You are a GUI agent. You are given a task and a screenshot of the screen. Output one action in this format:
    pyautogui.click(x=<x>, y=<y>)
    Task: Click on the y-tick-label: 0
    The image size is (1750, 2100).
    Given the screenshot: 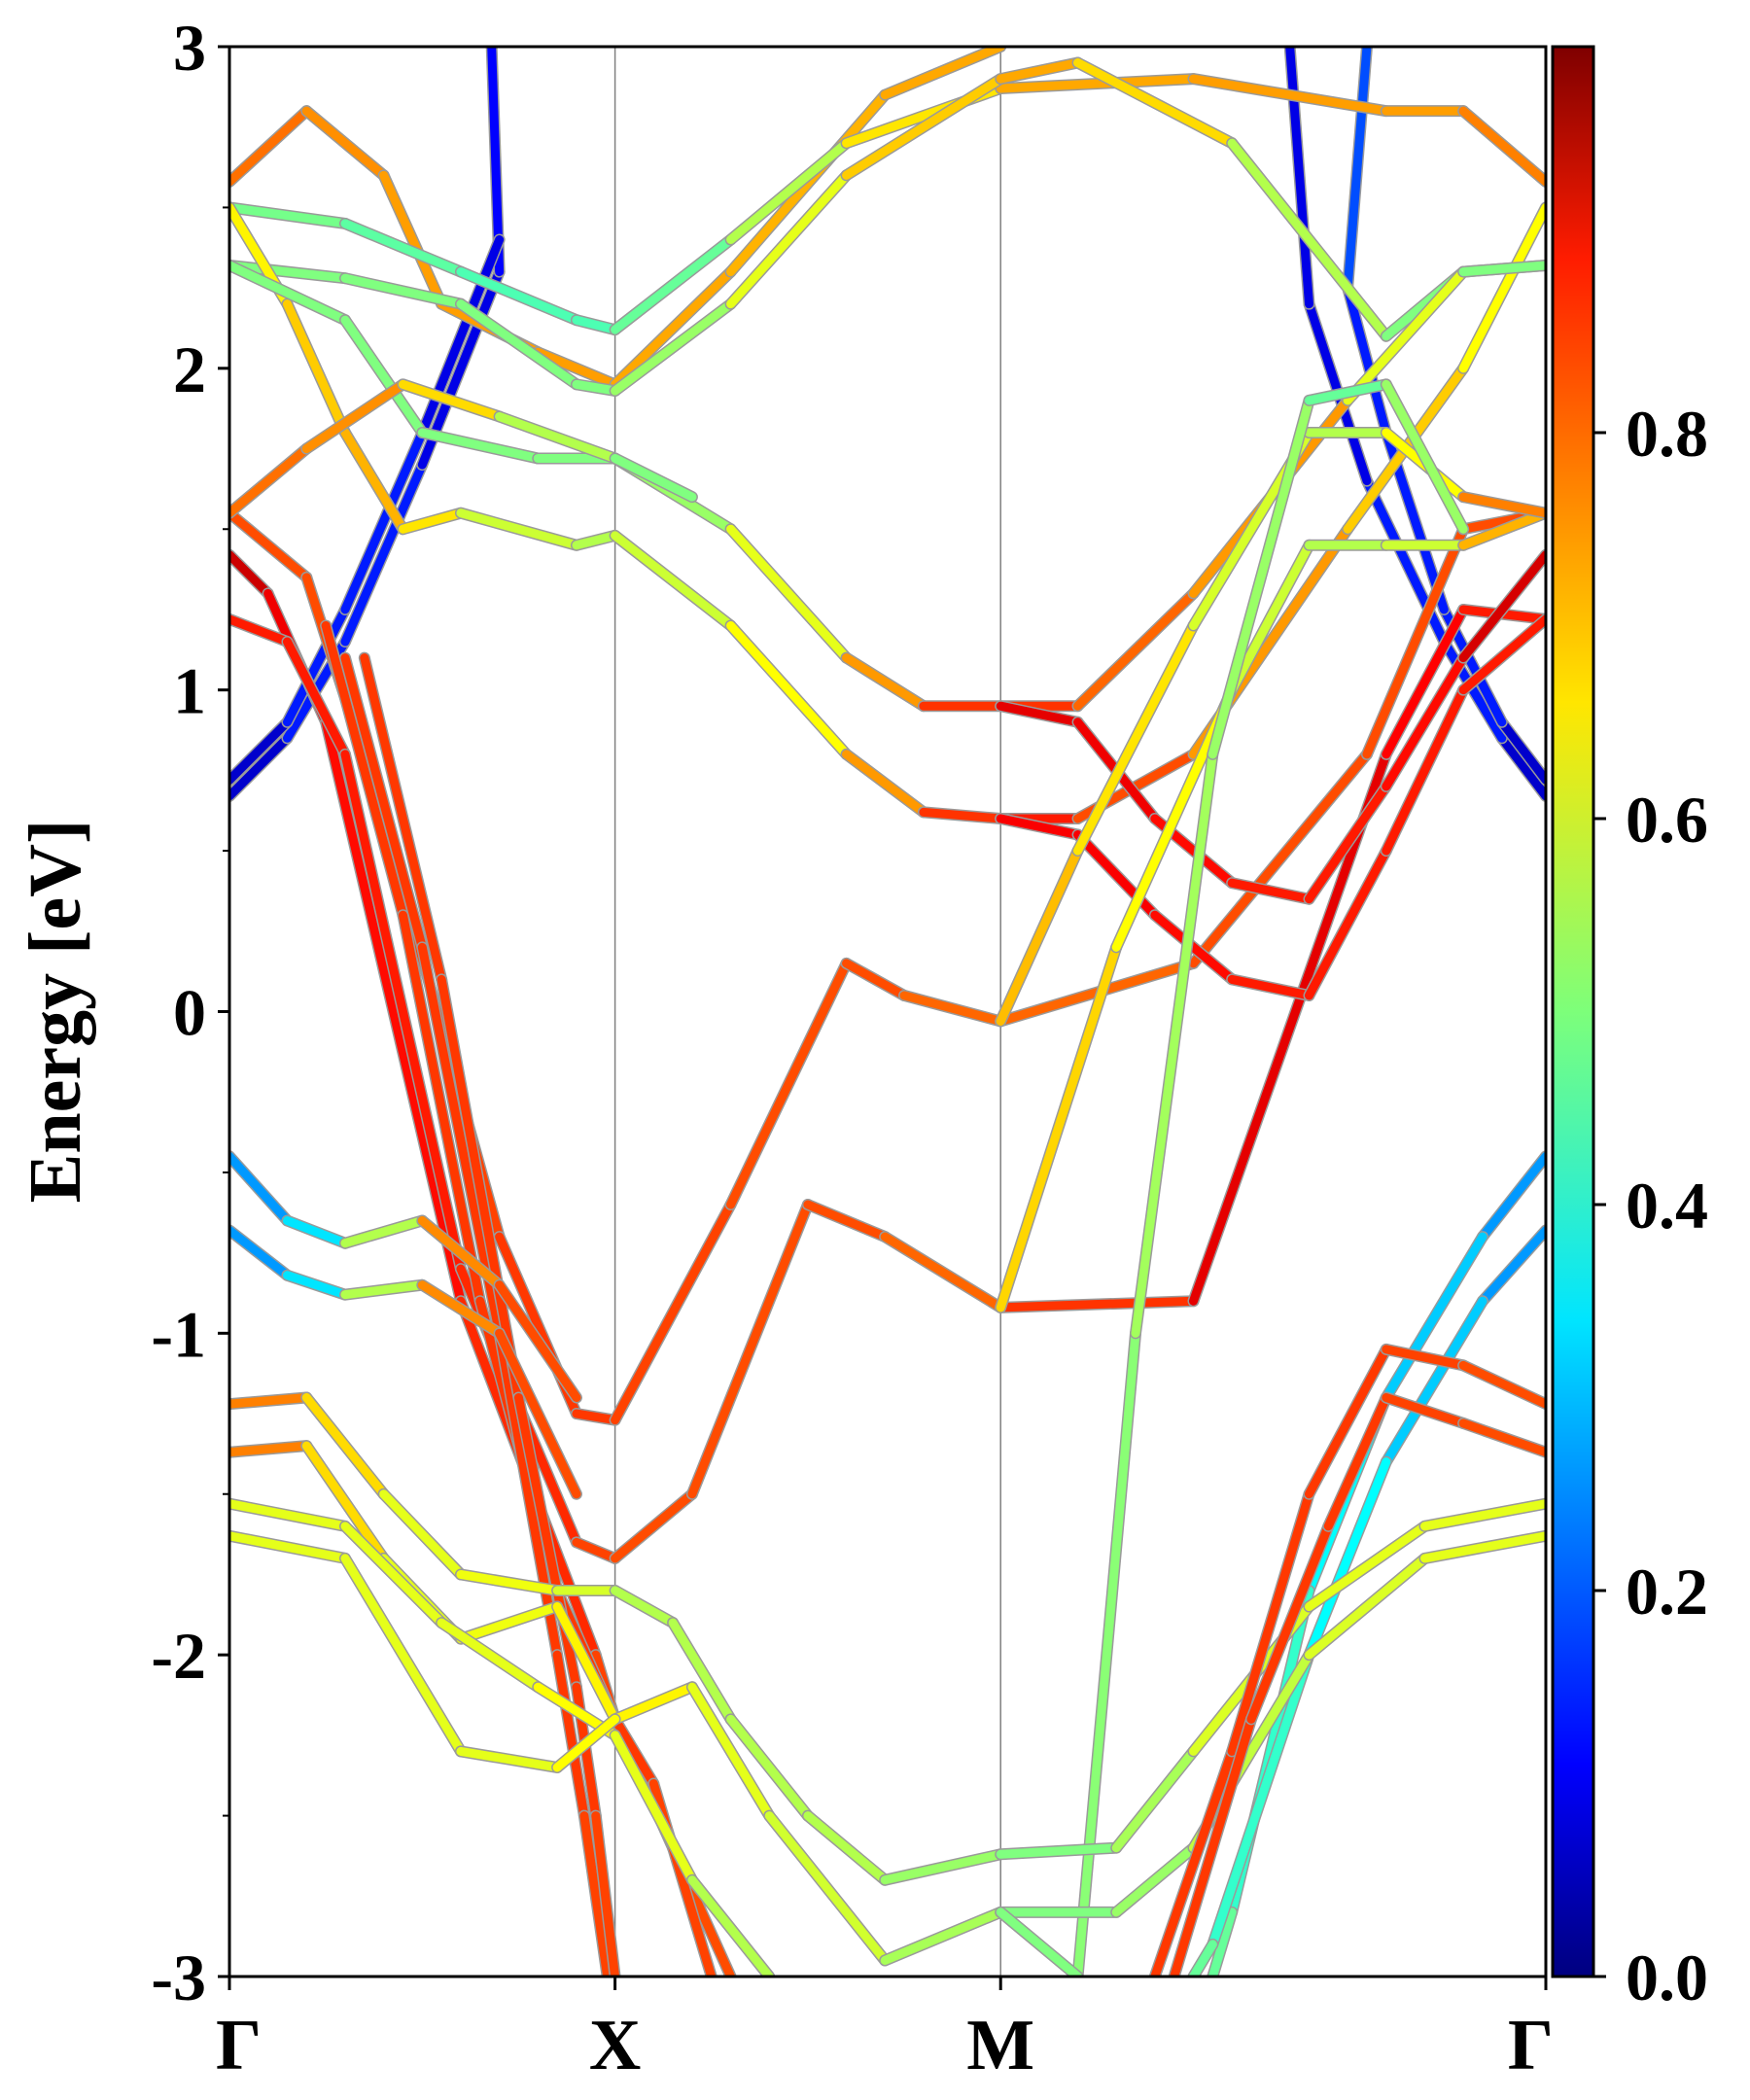 What is the action you would take?
    pyautogui.click(x=189, y=1013)
    